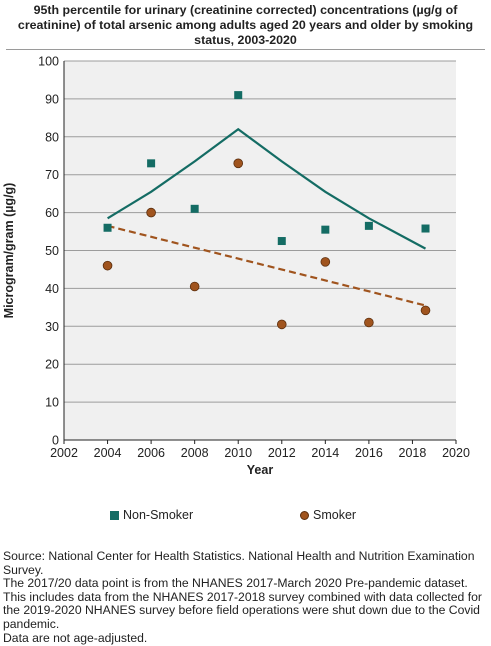 This screenshot has height=646, width=491. I want to click on y-axis-ticks: 0 10 20 30 40 50 60 70 80 90 100, so click(48, 251).